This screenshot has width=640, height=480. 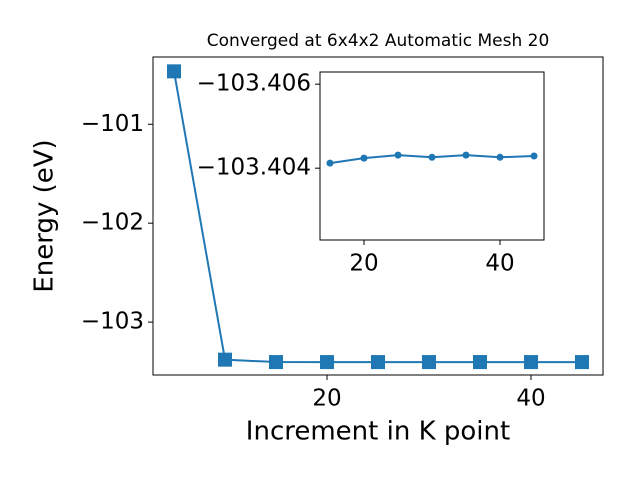 I want to click on y-tick-label: −103.404, so click(x=254, y=168).